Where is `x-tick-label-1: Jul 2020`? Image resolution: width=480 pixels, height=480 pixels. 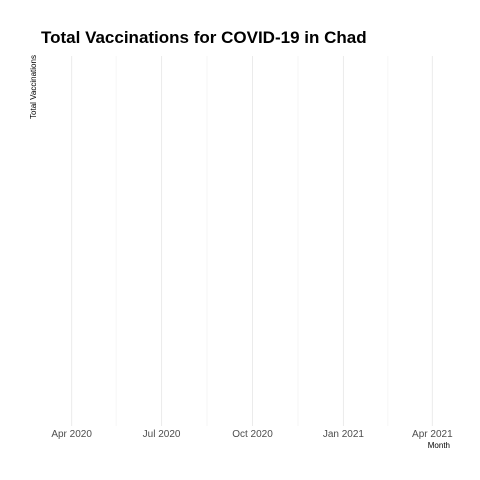 x-tick-label-1: Jul 2020 is located at coordinates (162, 434).